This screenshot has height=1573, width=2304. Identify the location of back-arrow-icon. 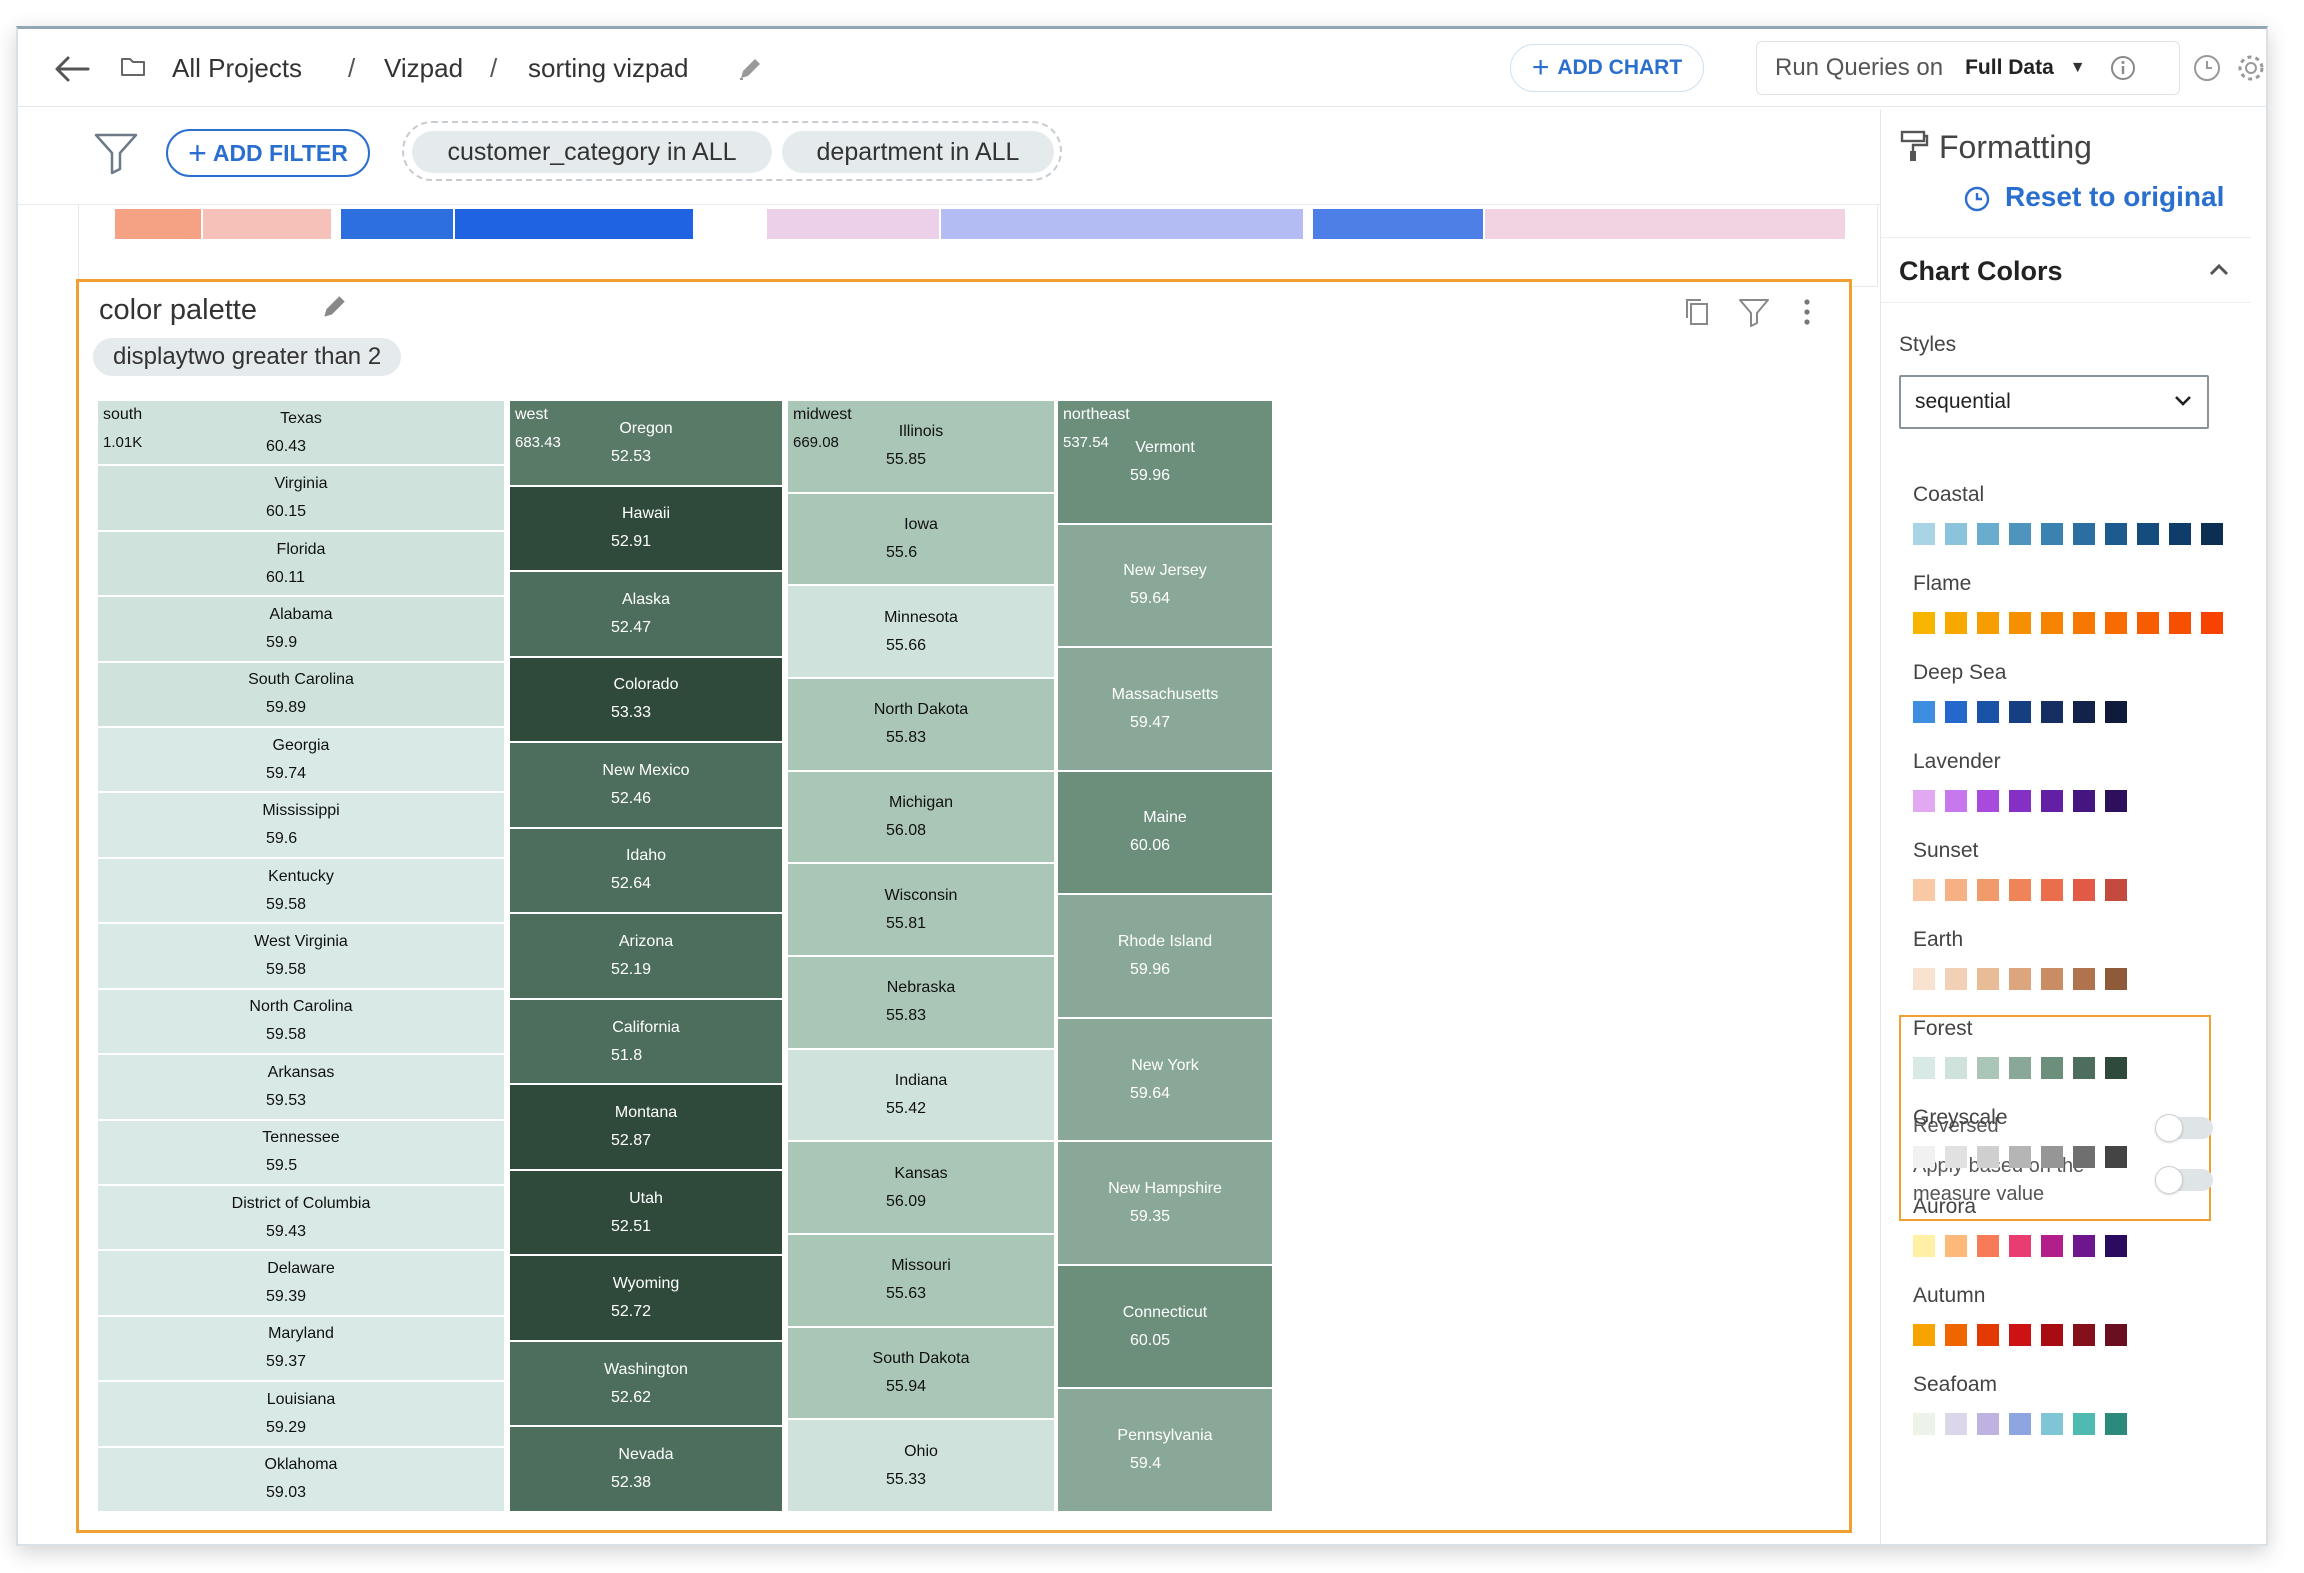
(72, 69).